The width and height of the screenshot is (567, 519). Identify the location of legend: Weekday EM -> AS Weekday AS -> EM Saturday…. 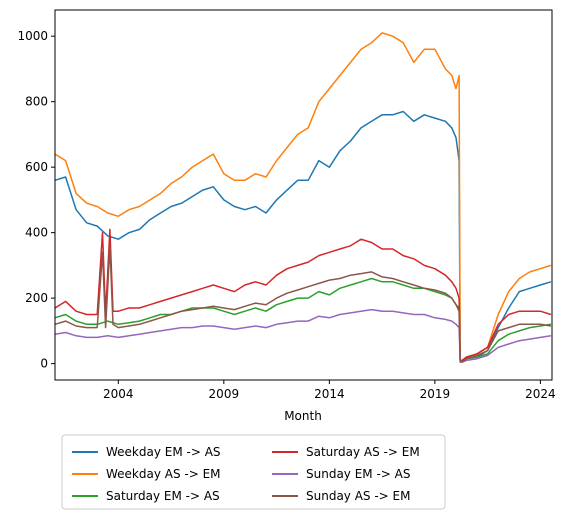
(253, 472).